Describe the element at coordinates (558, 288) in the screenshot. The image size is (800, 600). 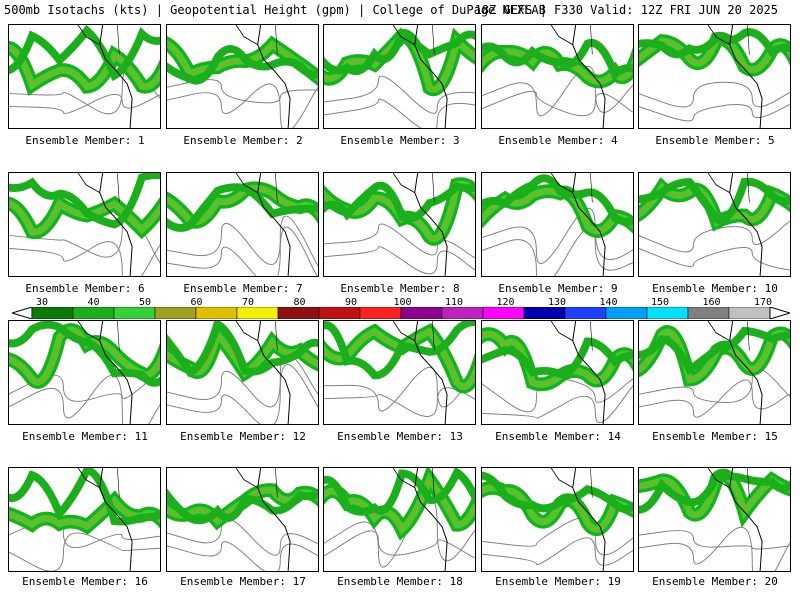
I see `member-caption: Ensemble Member: 9` at that location.